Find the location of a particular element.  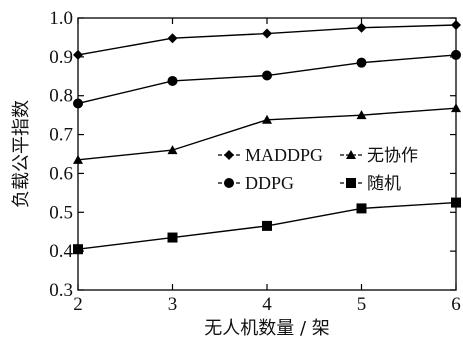

legend-entry: DDPG is located at coordinates (256, 183).